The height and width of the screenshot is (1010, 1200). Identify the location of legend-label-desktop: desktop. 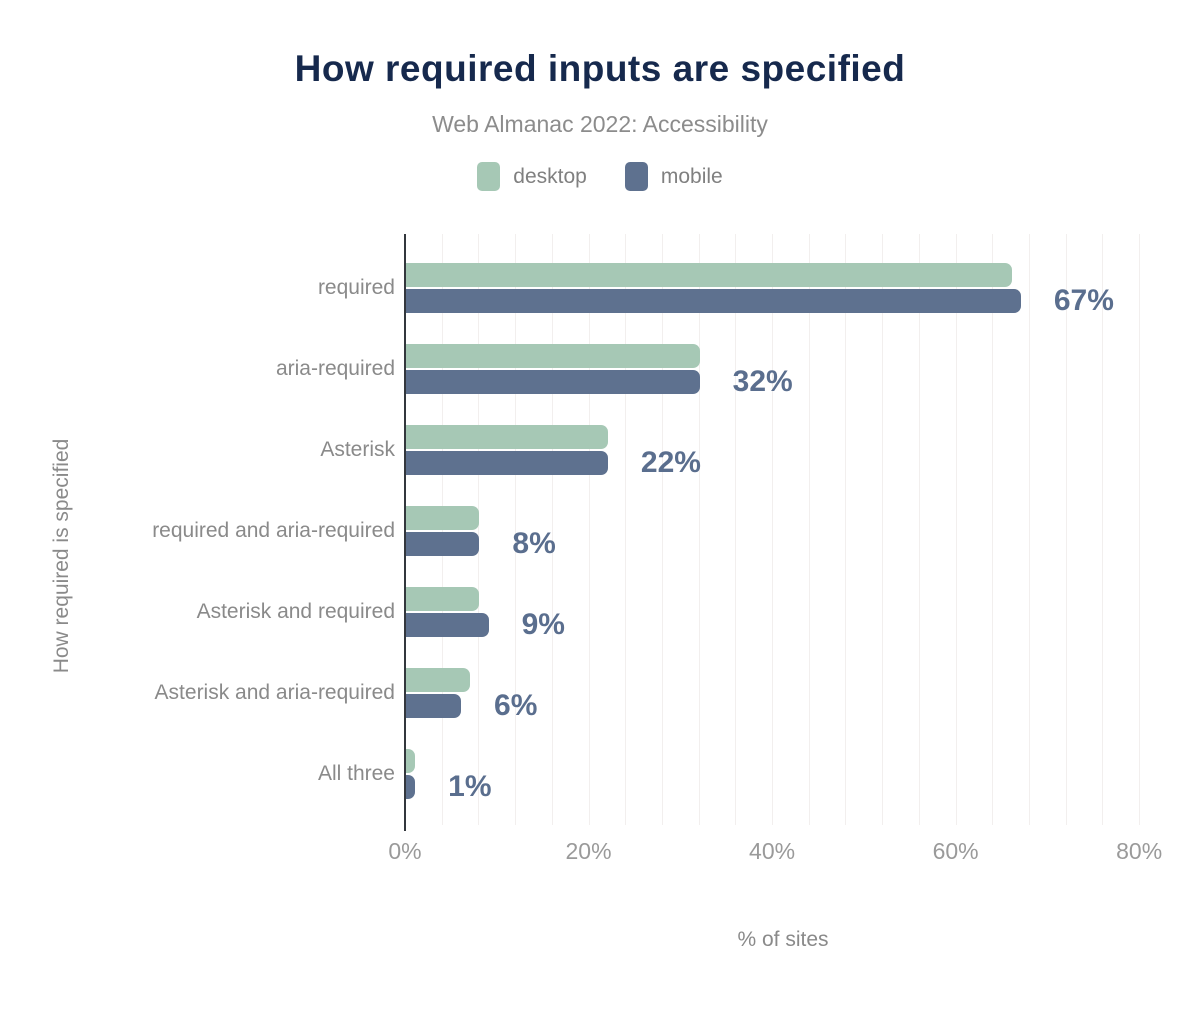
(550, 176).